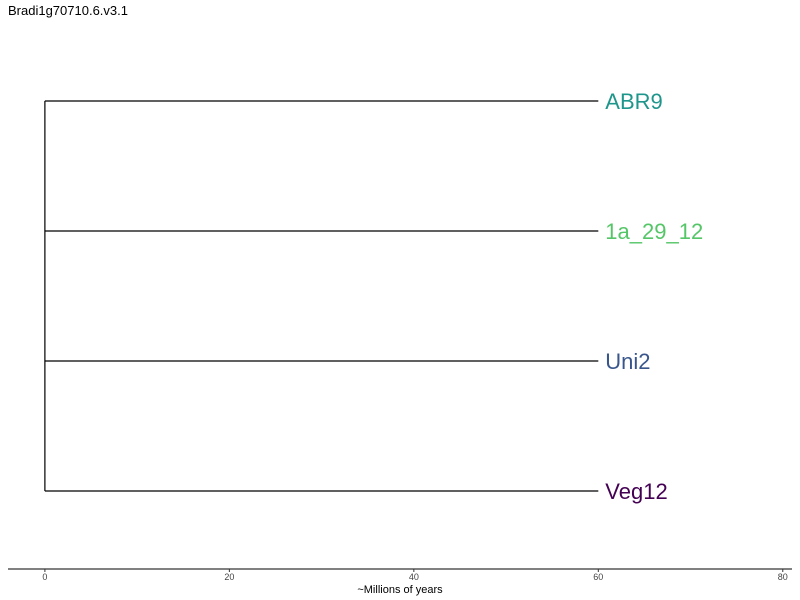 The image size is (800, 600). Describe the element at coordinates (400, 590) in the screenshot. I see `axis-title: ~Millions of years` at that location.